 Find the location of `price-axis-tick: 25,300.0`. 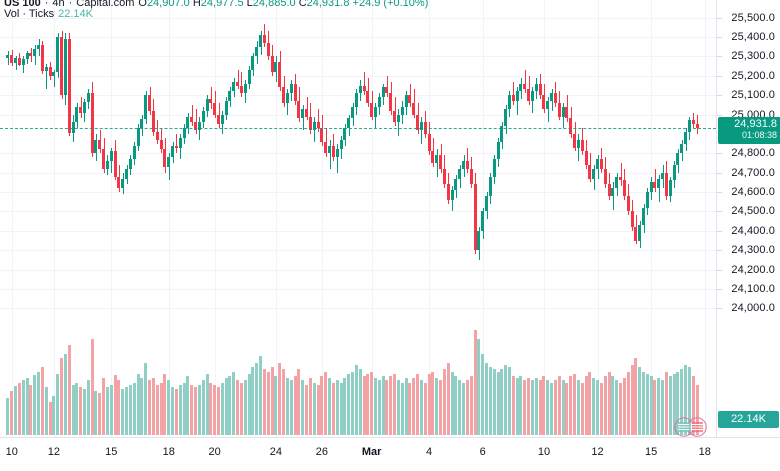

price-axis-tick: 25,300.0 is located at coordinates (753, 56).